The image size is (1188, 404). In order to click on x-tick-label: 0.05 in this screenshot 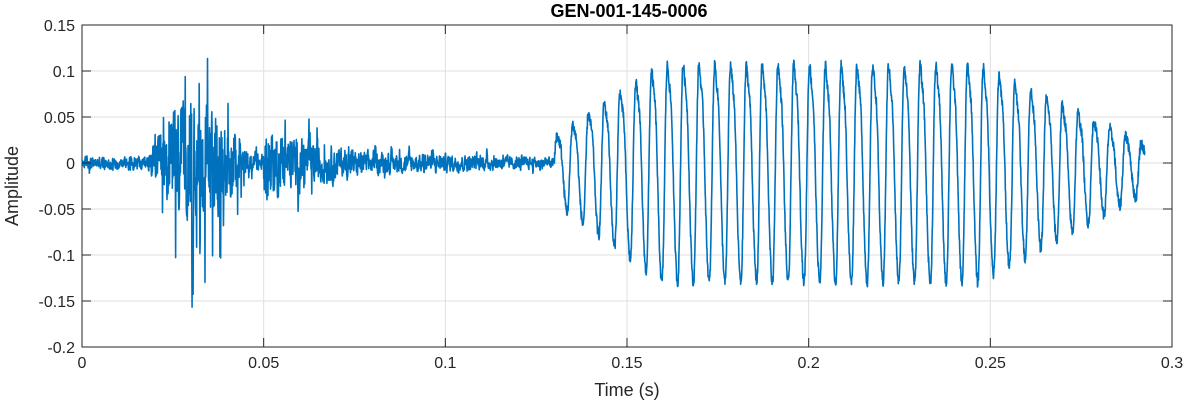, I will do `click(263, 363)`.